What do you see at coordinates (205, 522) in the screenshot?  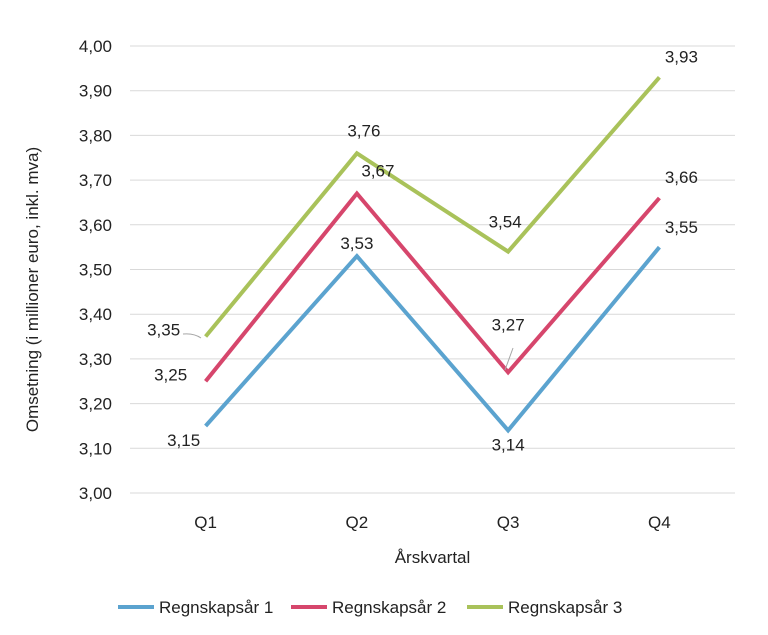 I see `x-tick-label: Q1` at bounding box center [205, 522].